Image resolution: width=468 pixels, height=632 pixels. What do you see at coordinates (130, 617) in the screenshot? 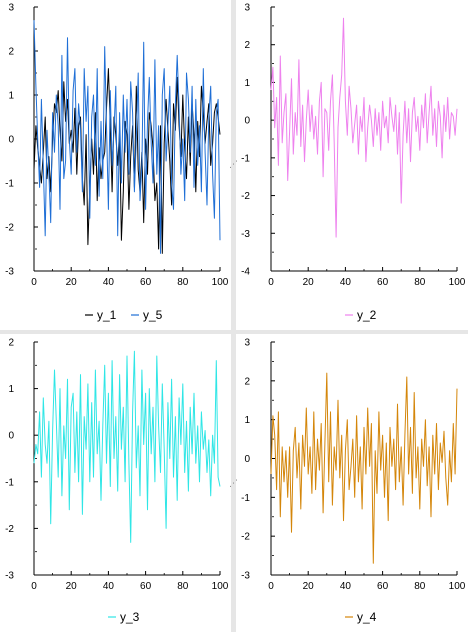
I see `legend-label-y_3: y_3` at bounding box center [130, 617].